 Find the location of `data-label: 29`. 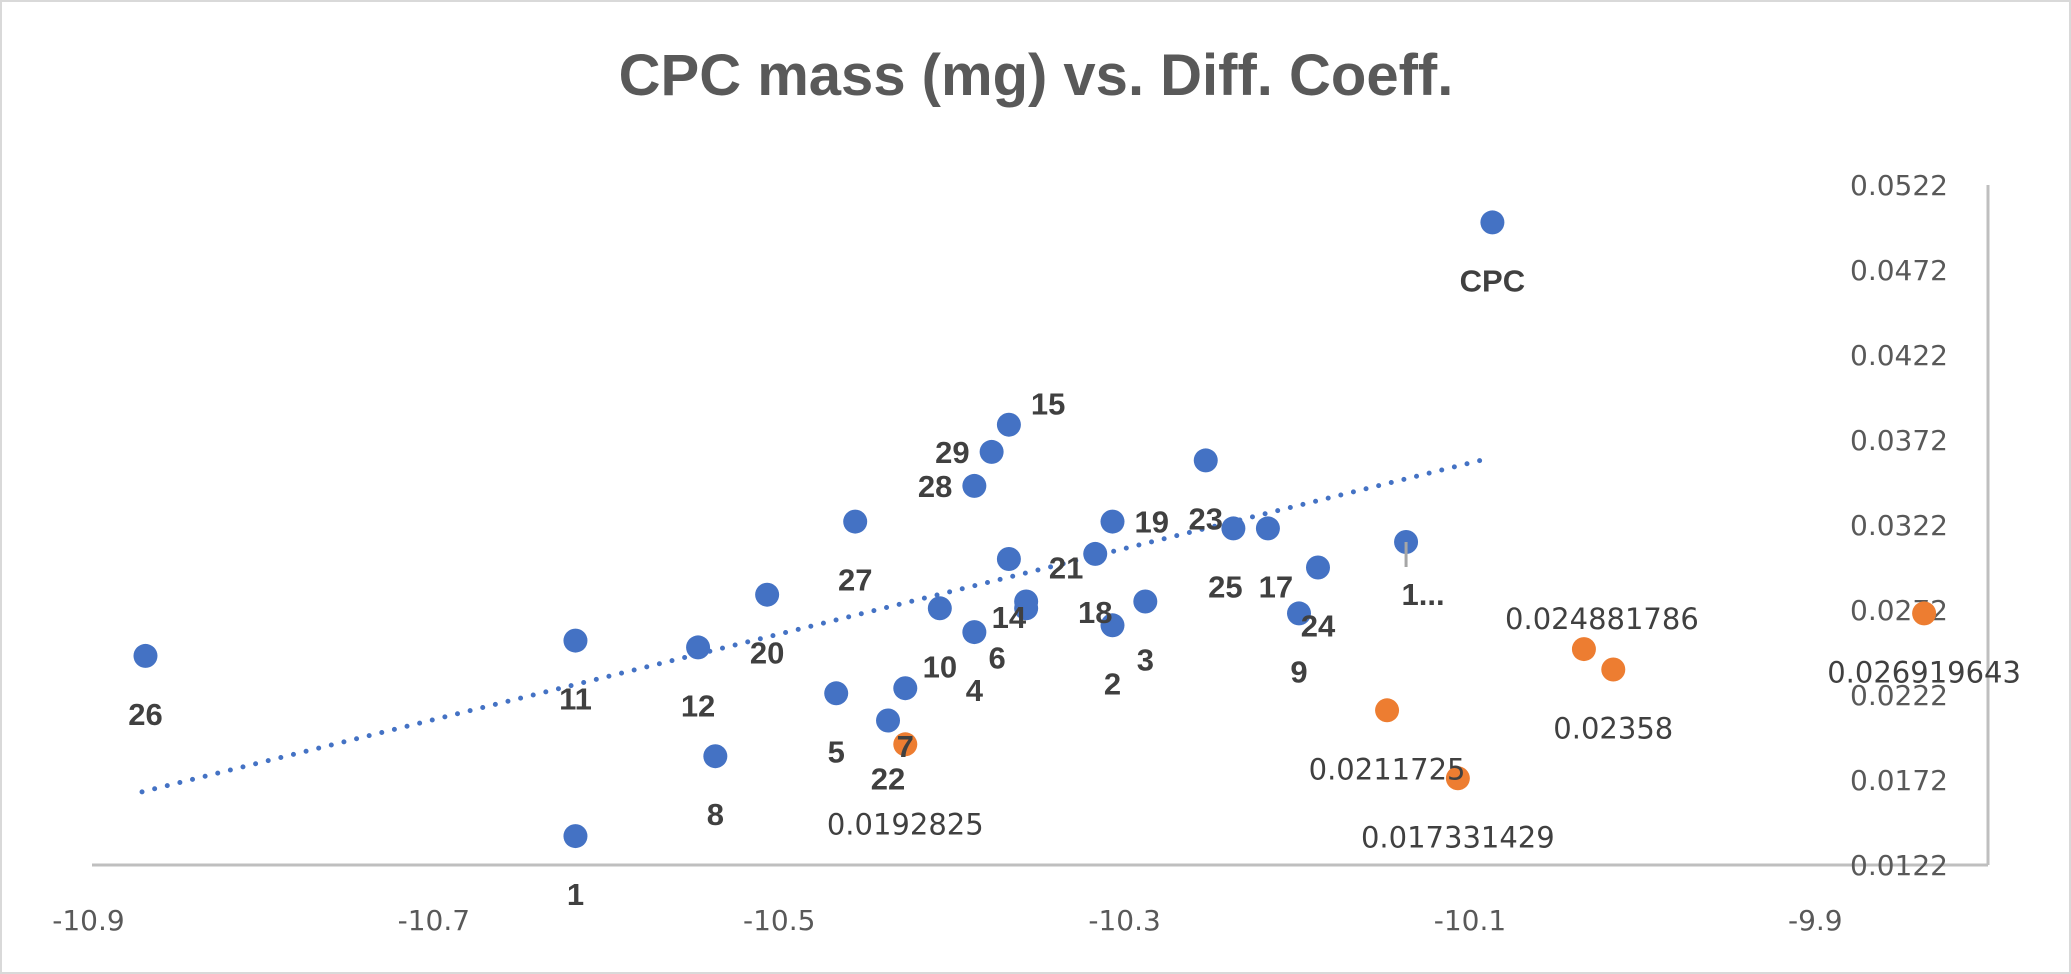

data-label: 29 is located at coordinates (952, 452).